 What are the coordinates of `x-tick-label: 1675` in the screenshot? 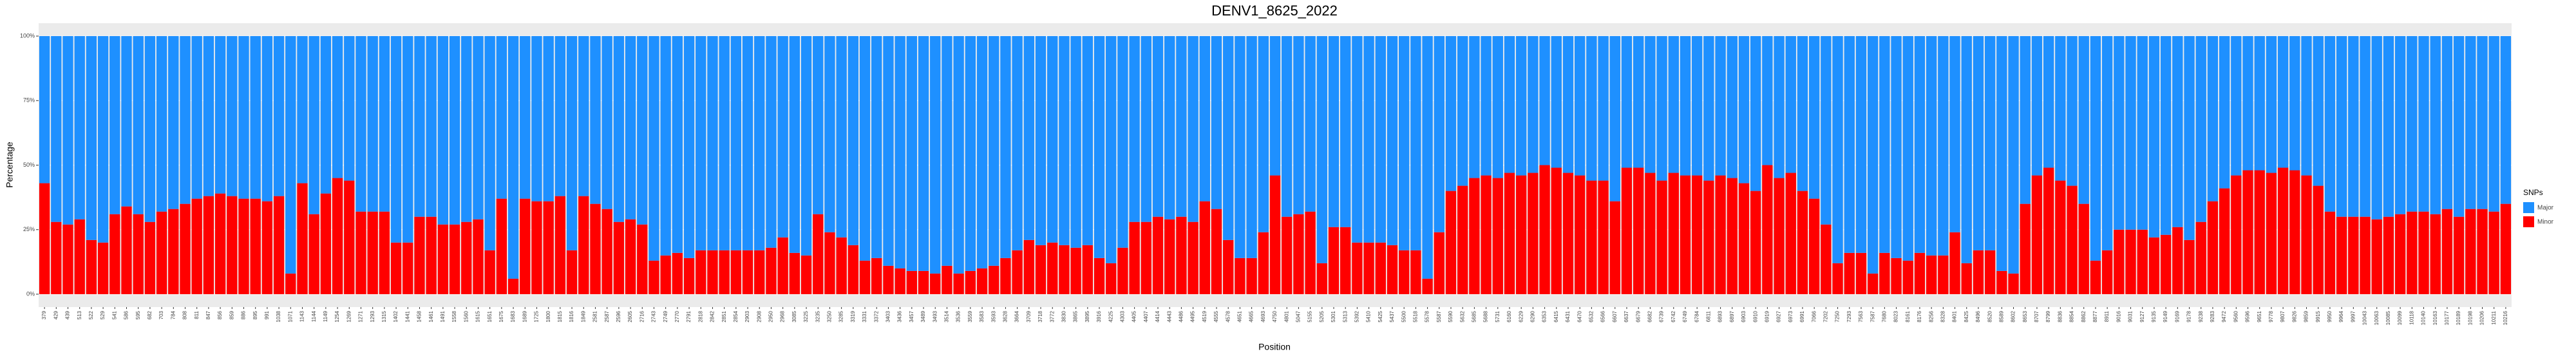 It's located at (501, 316).